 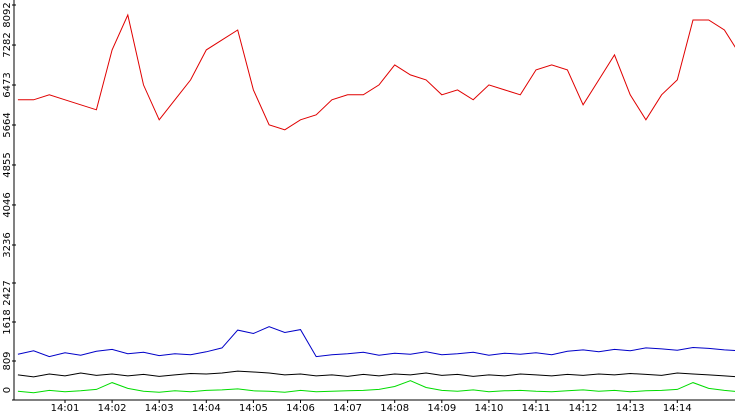 What do you see at coordinates (7, 390) in the screenshot?
I see `y-tick-label: 0` at bounding box center [7, 390].